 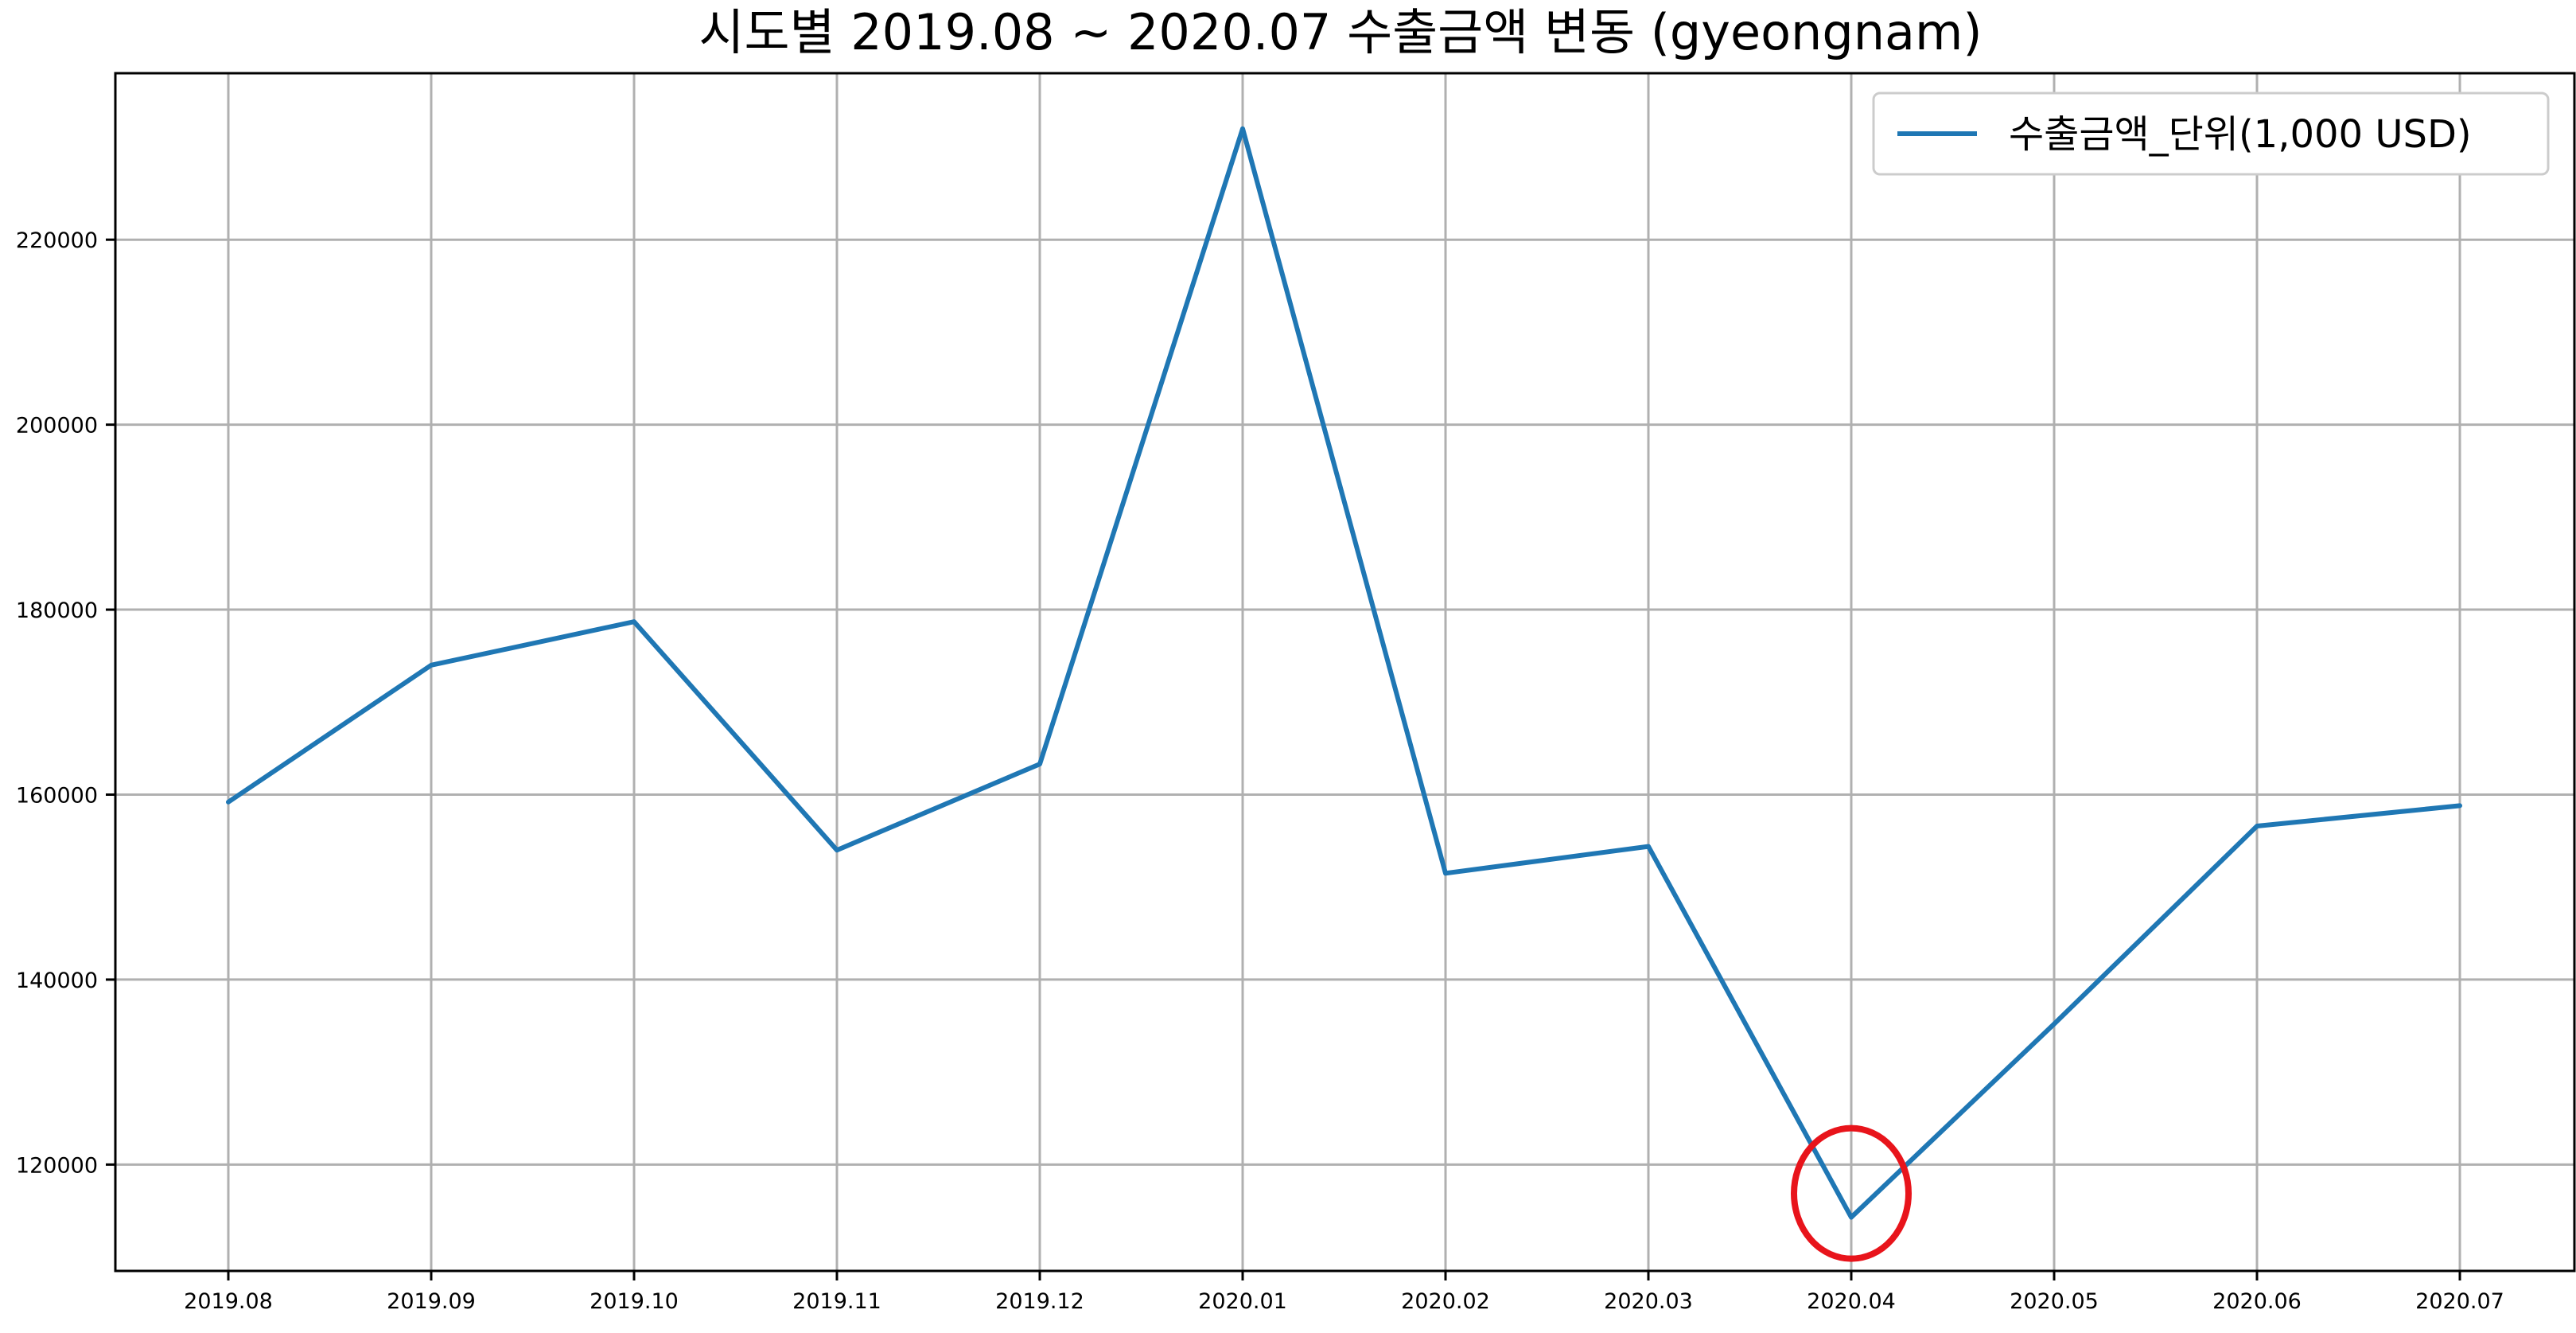 What do you see at coordinates (57, 240) in the screenshot?
I see `y-tick-label: 220000` at bounding box center [57, 240].